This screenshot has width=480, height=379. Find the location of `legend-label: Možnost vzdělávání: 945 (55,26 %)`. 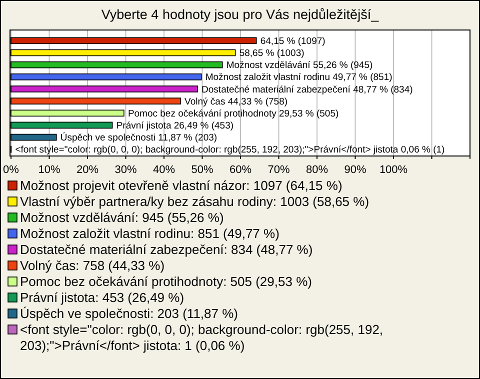

legend-label: Možnost vzdělávání: 945 (55,26 %) is located at coordinates (122, 217).